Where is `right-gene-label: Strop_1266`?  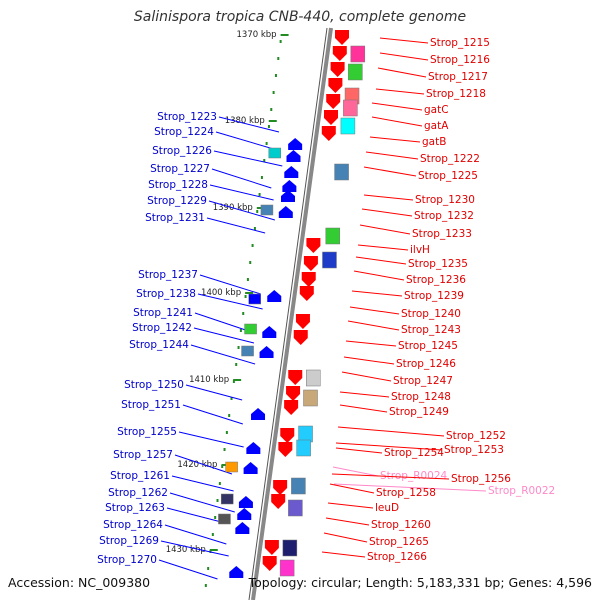 right-gene-label: Strop_1266 is located at coordinates (397, 557).